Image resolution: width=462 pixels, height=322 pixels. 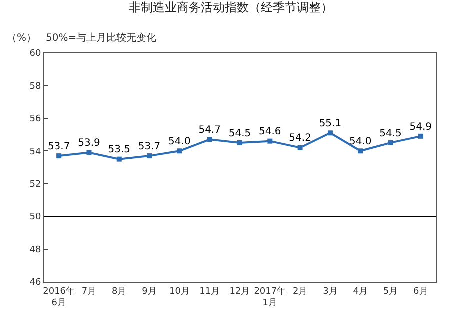 I want to click on text: 53.9, so click(x=89, y=144).